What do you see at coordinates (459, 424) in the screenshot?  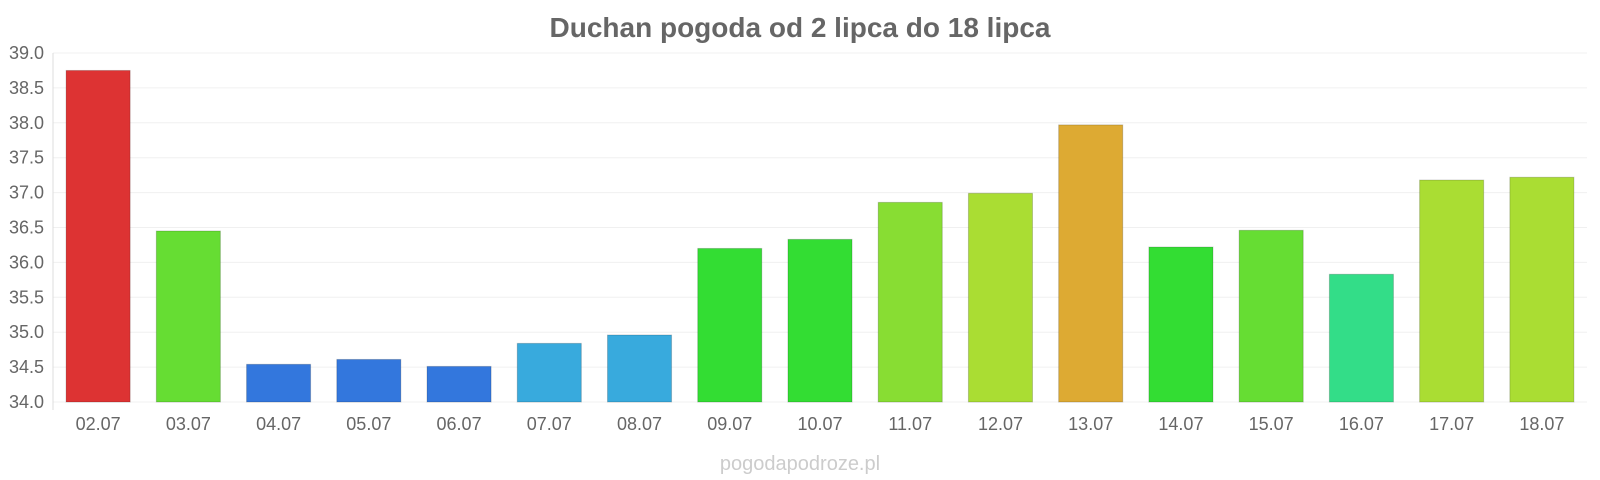 I see `x-tick-label: 06.07` at bounding box center [459, 424].